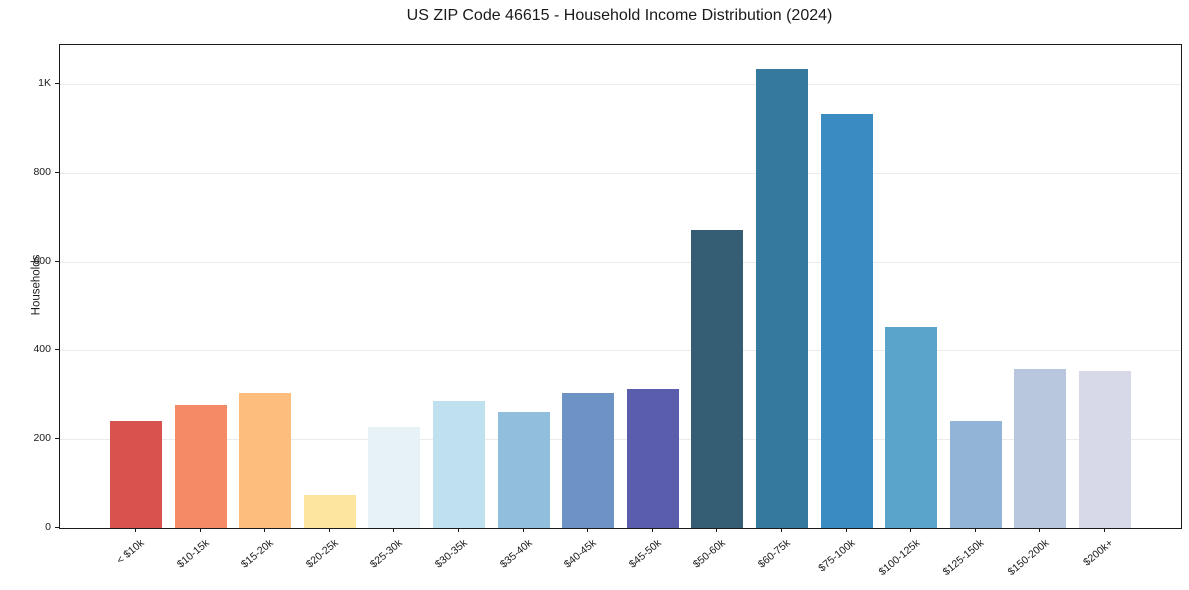 The image size is (1189, 590). I want to click on bar-$30-35k, so click(459, 464).